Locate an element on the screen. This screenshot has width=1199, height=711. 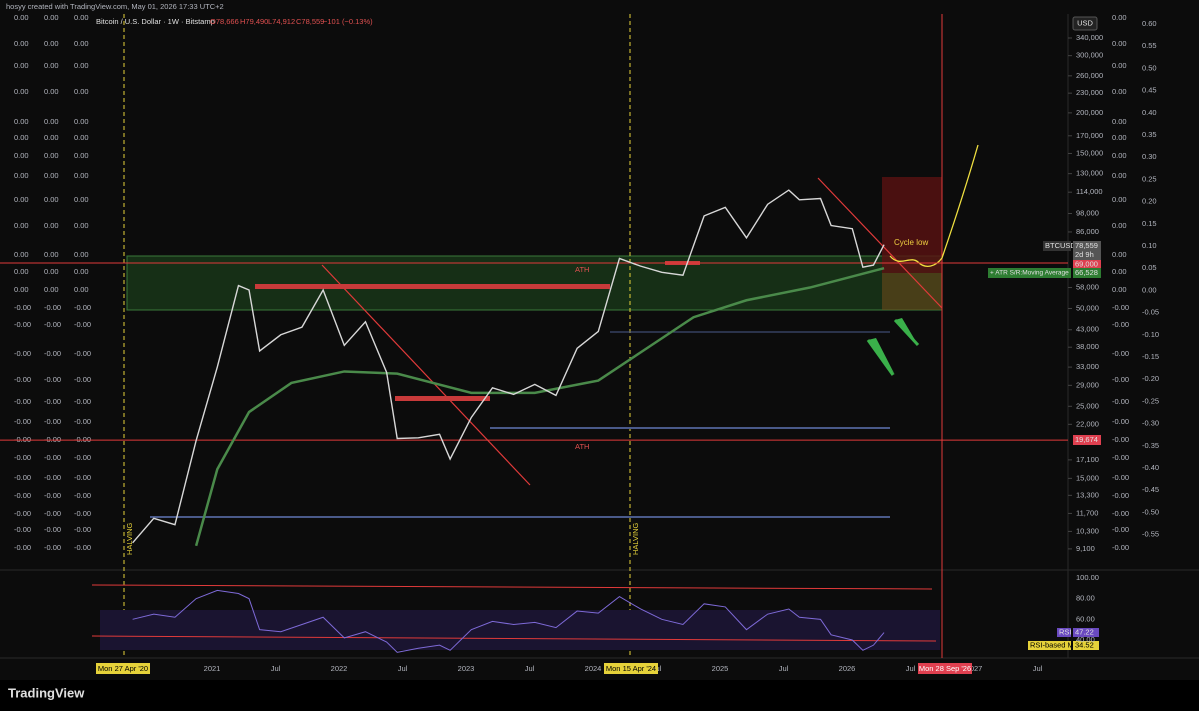
price-label: 58,000 is located at coordinates (1087, 287).